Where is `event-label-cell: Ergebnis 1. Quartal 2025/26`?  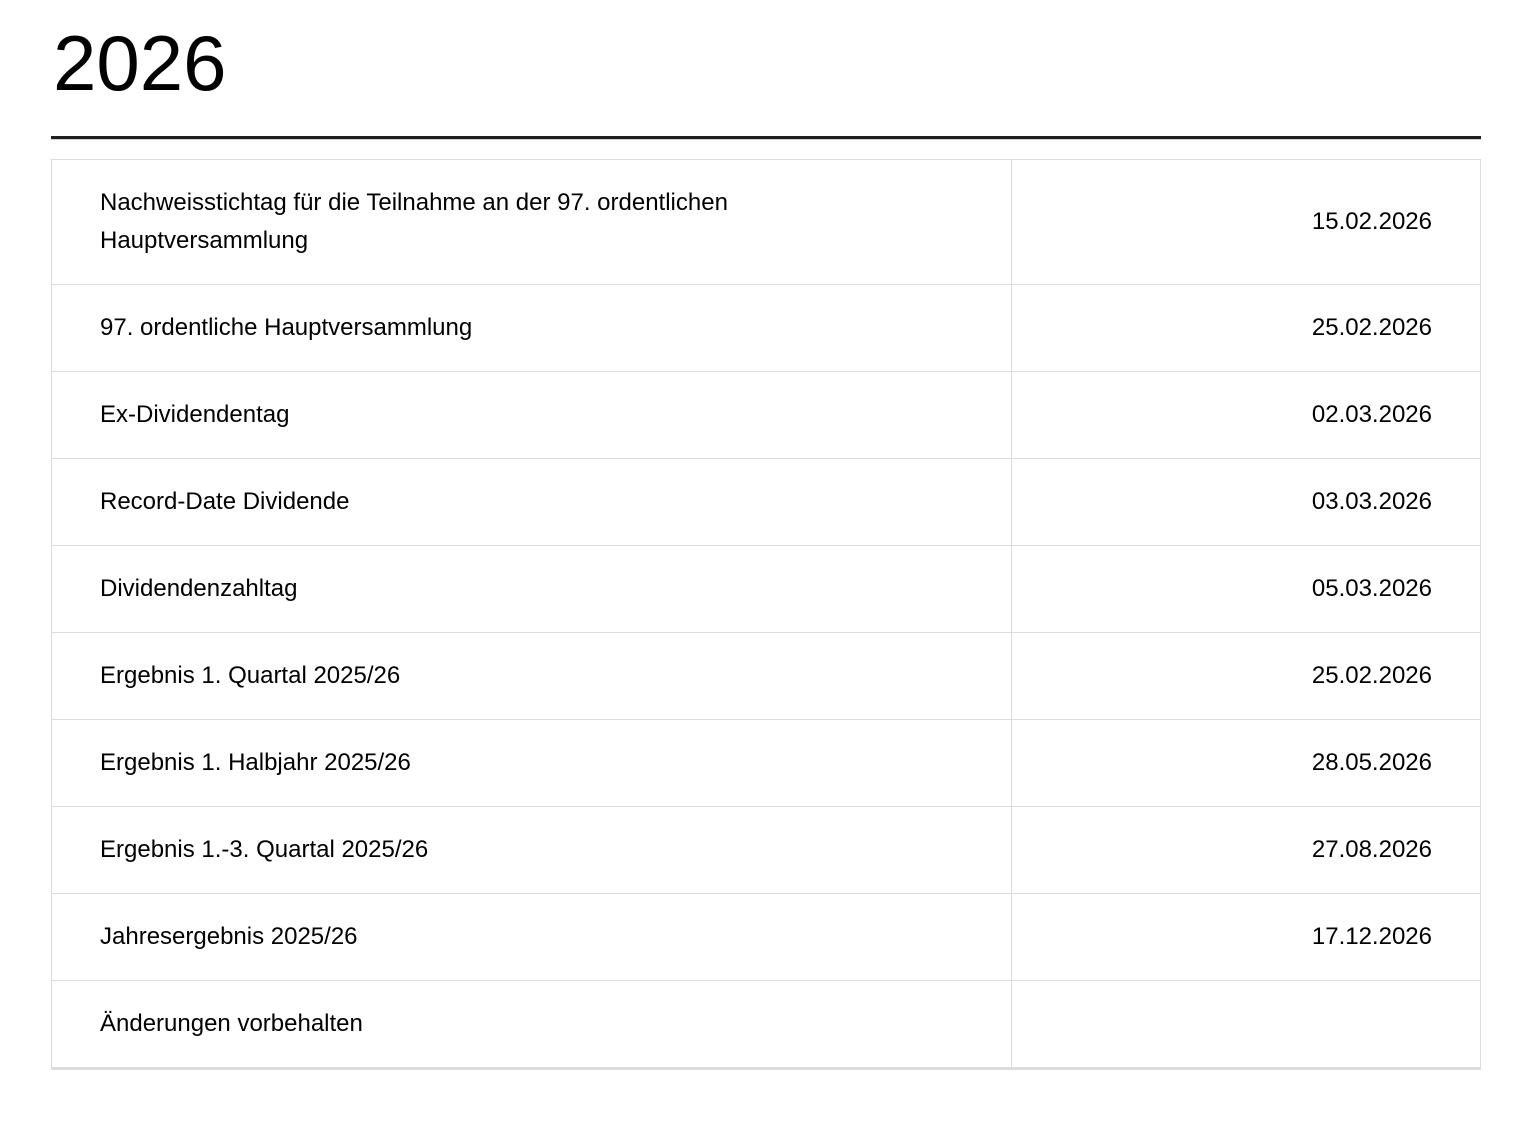 event-label-cell: Ergebnis 1. Quartal 2025/26 is located at coordinates (531, 676).